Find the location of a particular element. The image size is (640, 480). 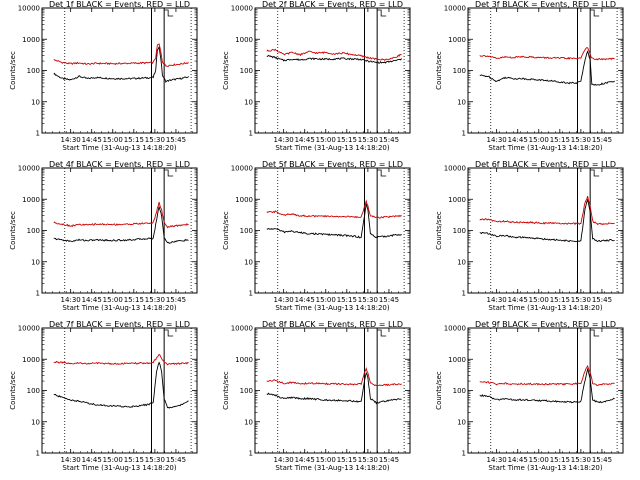

panel-title: Det 5f BLACK = Events, RED = LLD is located at coordinates (332, 164).